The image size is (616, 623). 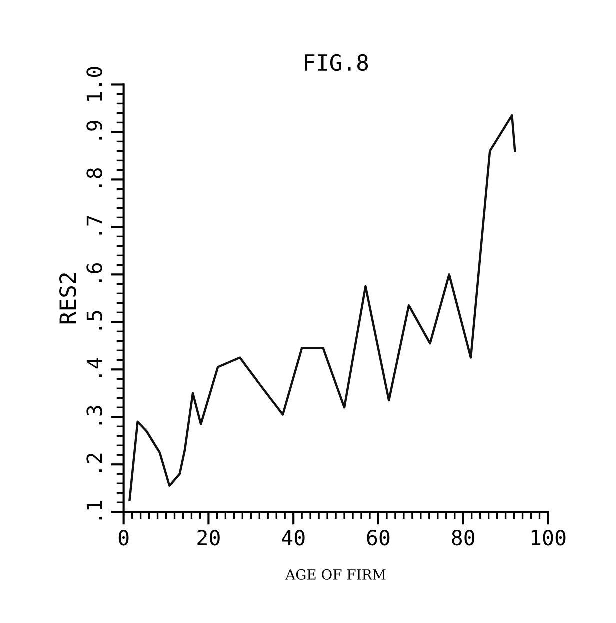 I want to click on y-tick-label: .4, so click(x=94, y=368).